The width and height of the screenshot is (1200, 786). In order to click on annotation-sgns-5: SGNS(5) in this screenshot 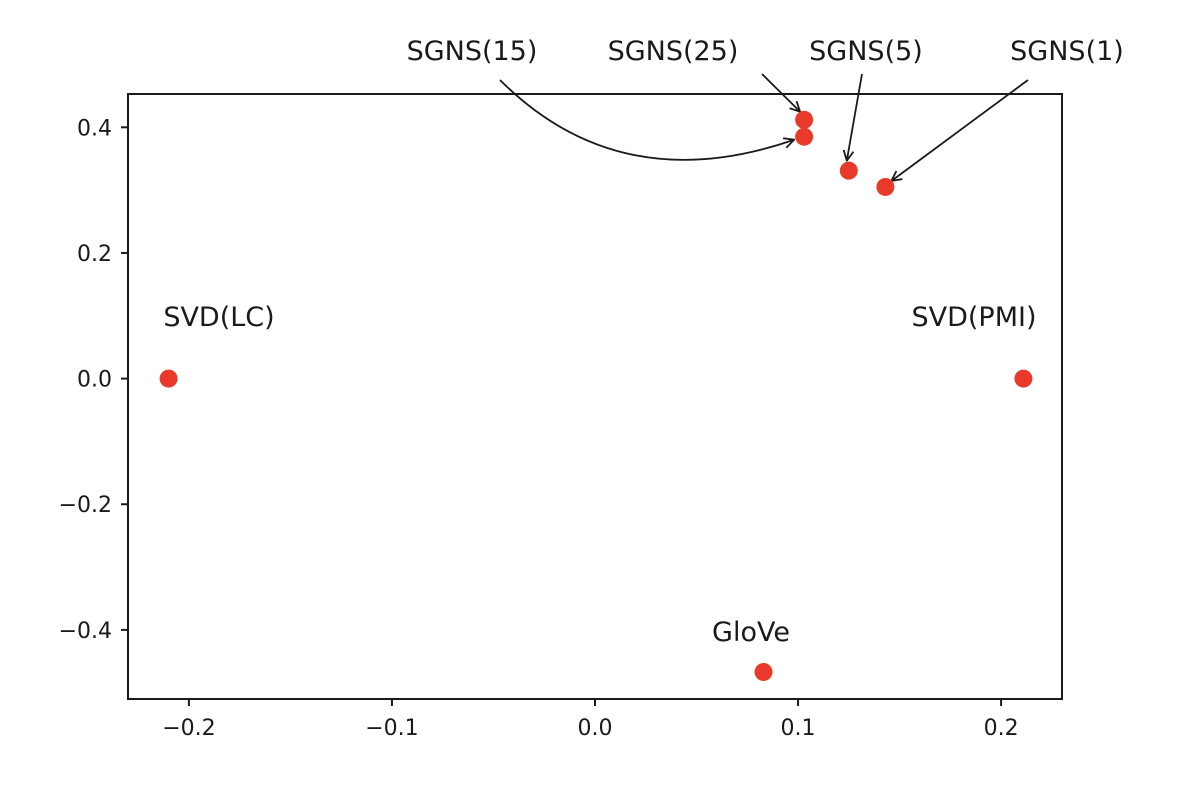, I will do `click(866, 51)`.